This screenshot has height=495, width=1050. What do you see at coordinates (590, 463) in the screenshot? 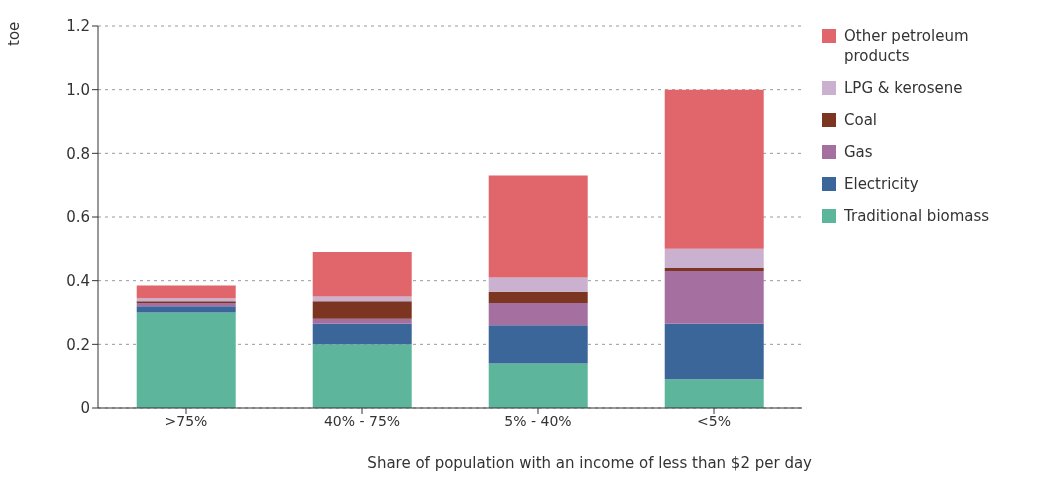
I see `x-axis-title: Share of population with an income of less than $2 per day` at bounding box center [590, 463].